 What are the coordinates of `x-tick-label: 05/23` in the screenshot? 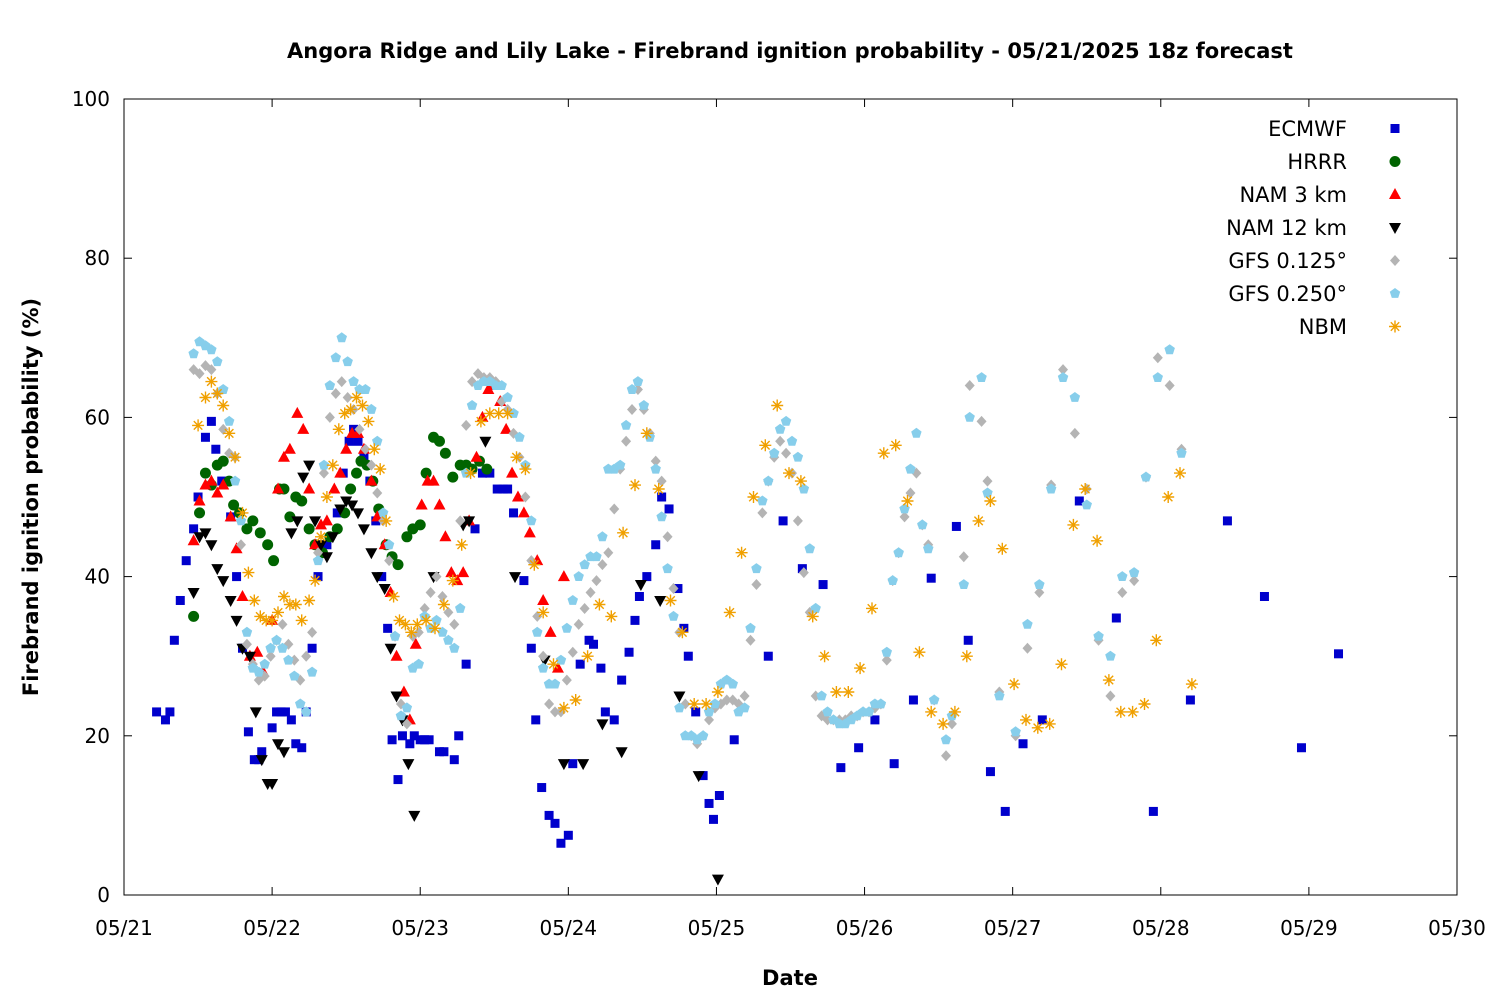 It's located at (420, 928).